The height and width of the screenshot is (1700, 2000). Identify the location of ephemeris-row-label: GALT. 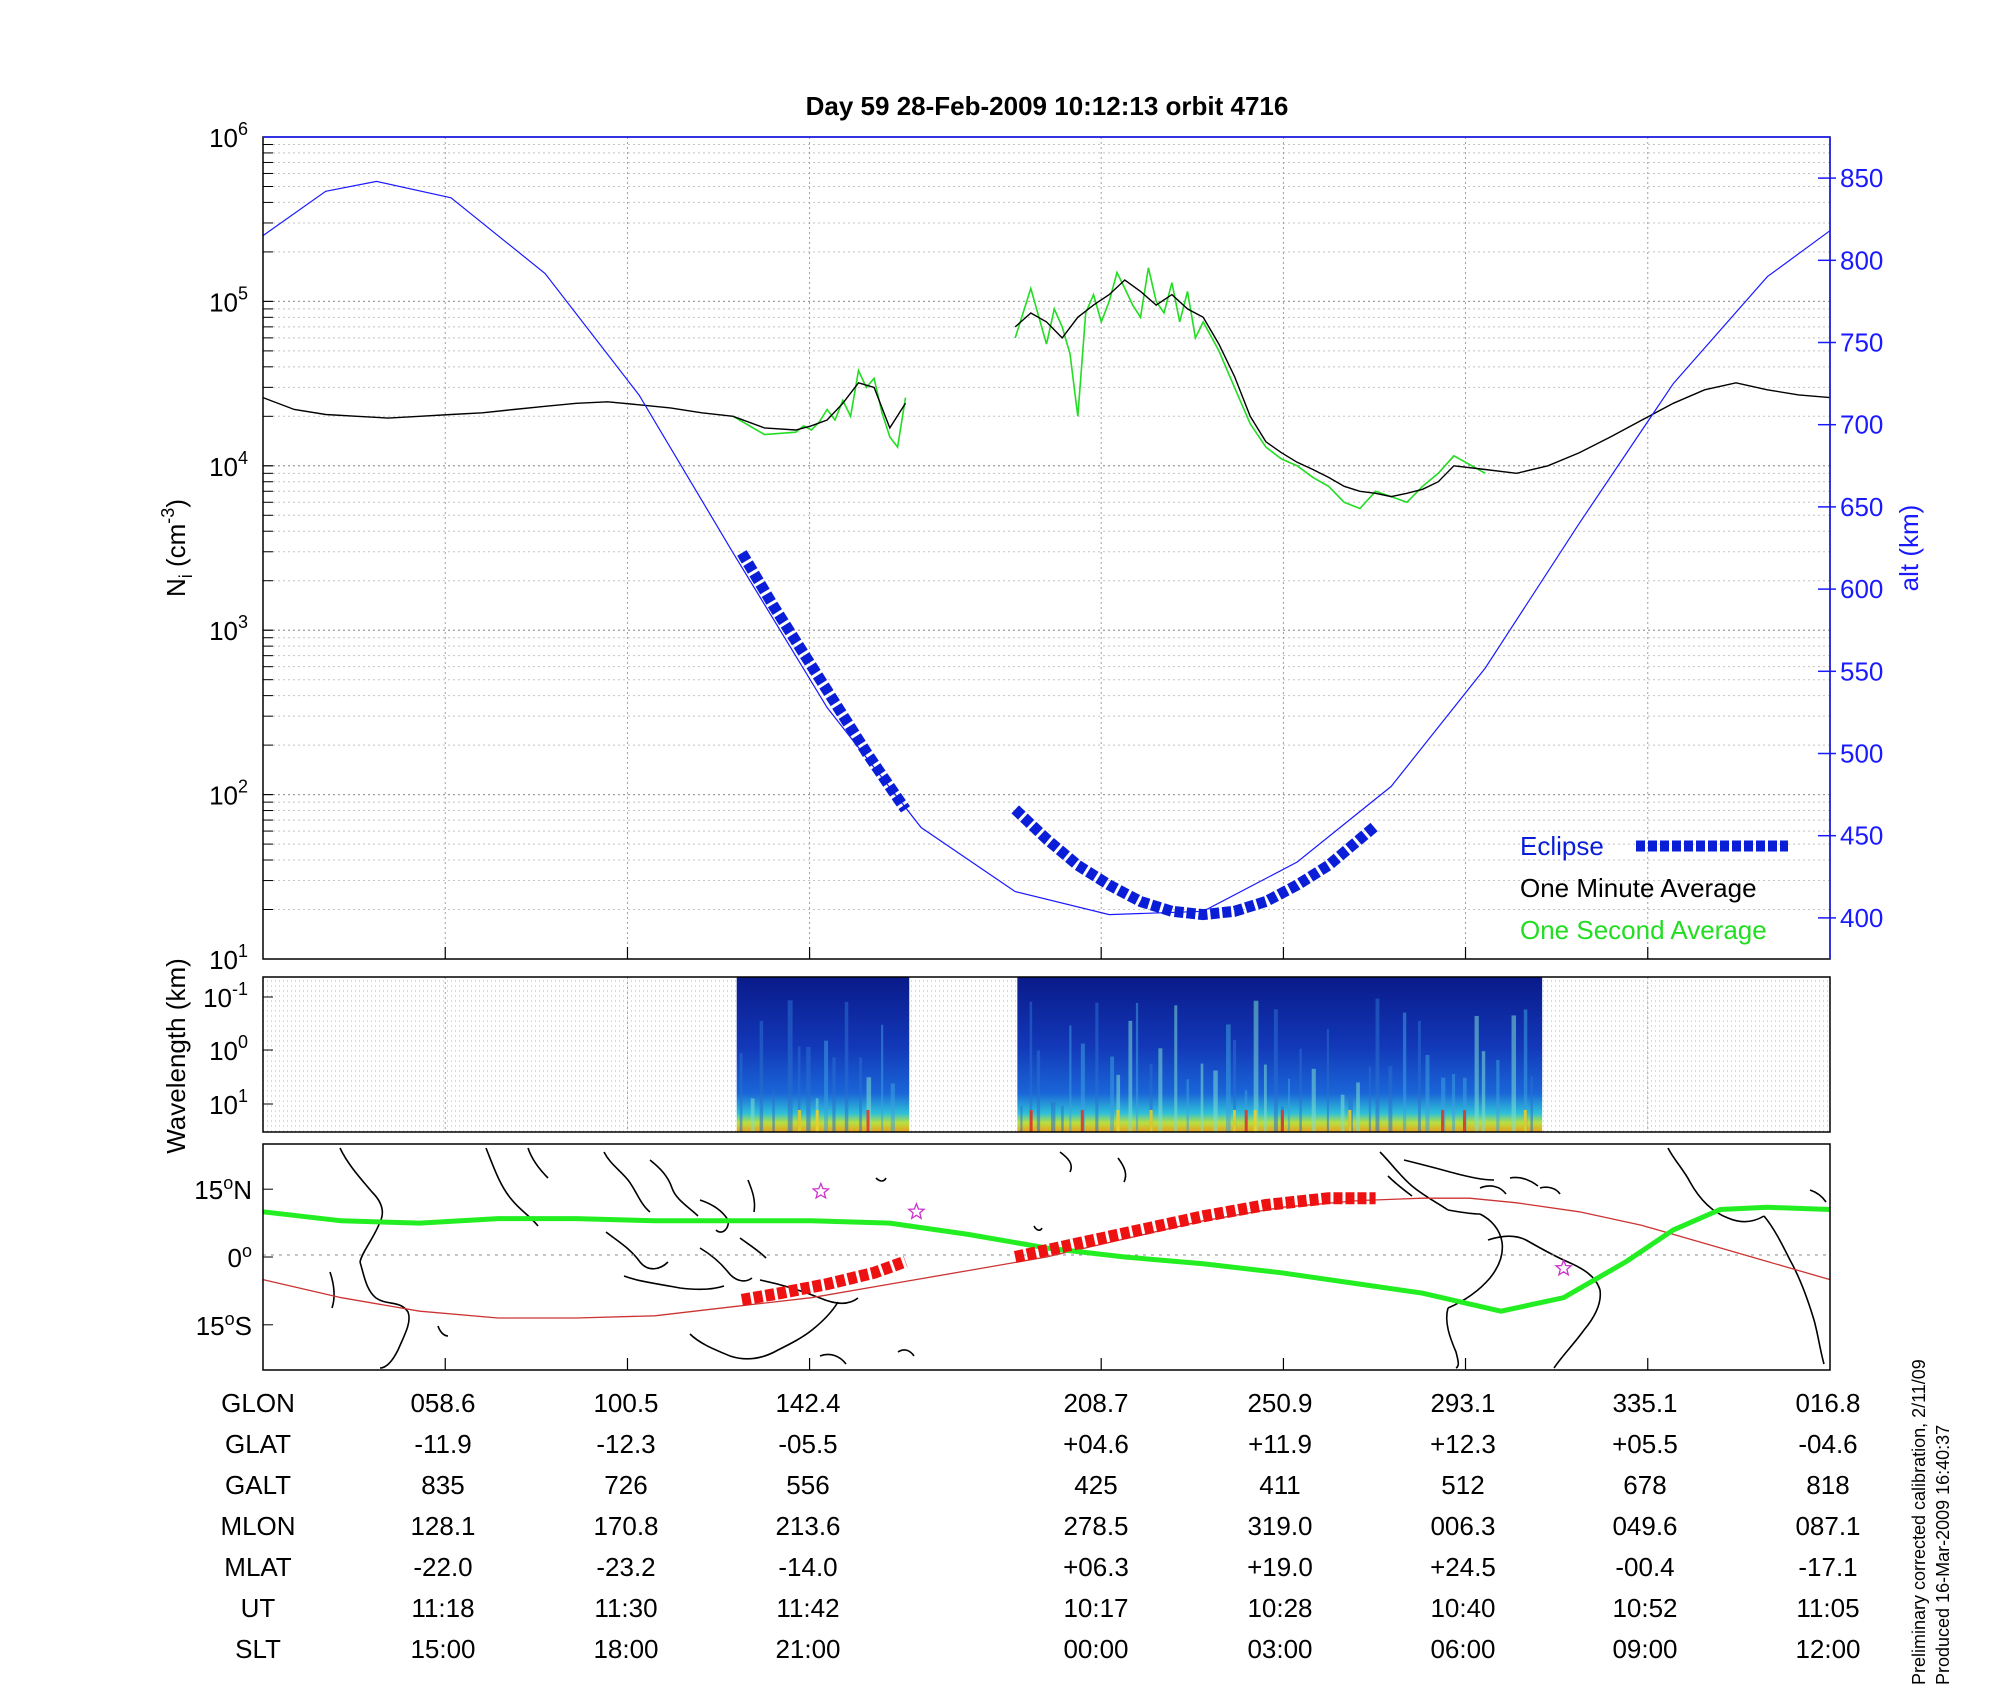
(258, 1485).